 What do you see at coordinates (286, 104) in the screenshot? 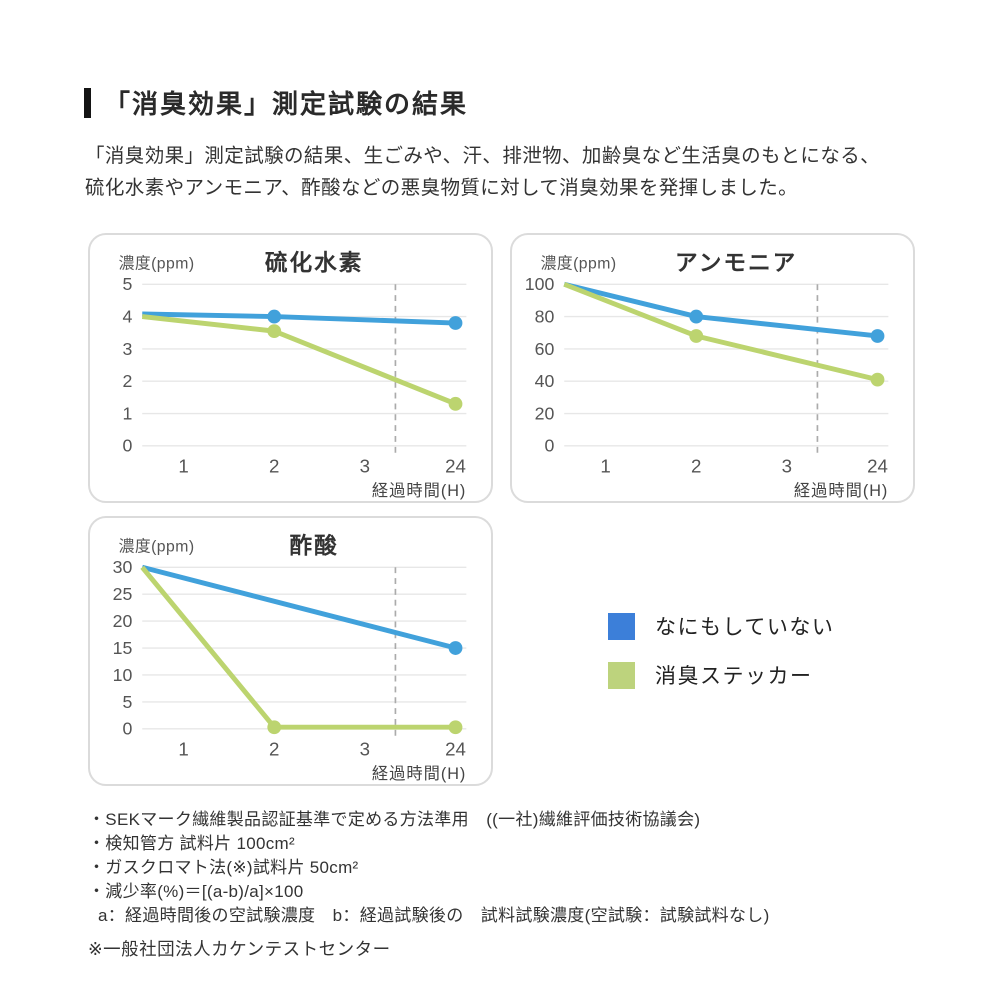
I see `page-title: 「消臭効果」測定試験の結果` at bounding box center [286, 104].